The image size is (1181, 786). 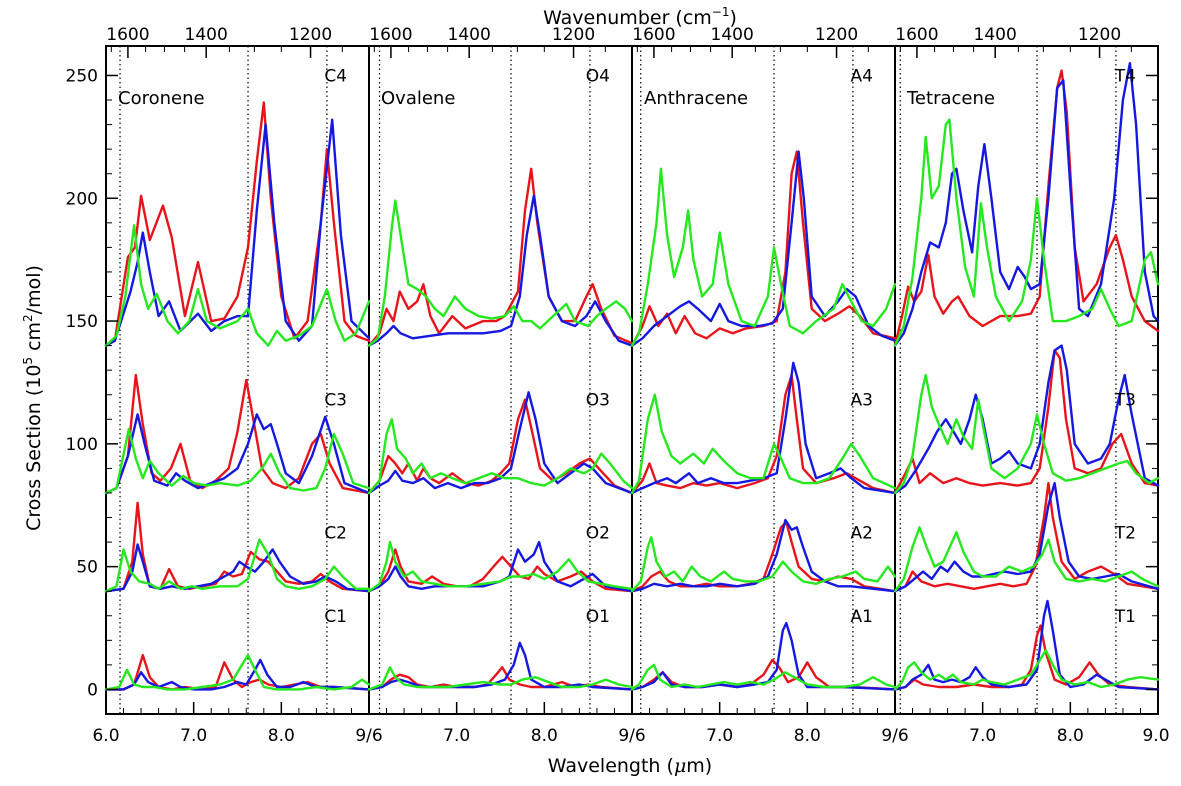 I want to click on group-label: A2, so click(x=862, y=533).